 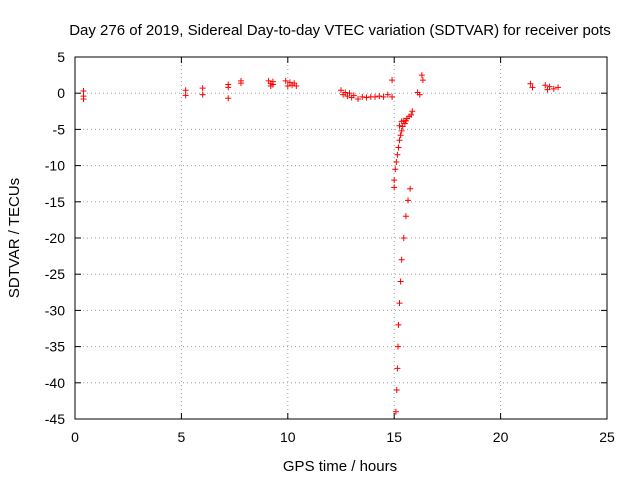 I want to click on y-tick-label: -35, so click(x=55, y=347).